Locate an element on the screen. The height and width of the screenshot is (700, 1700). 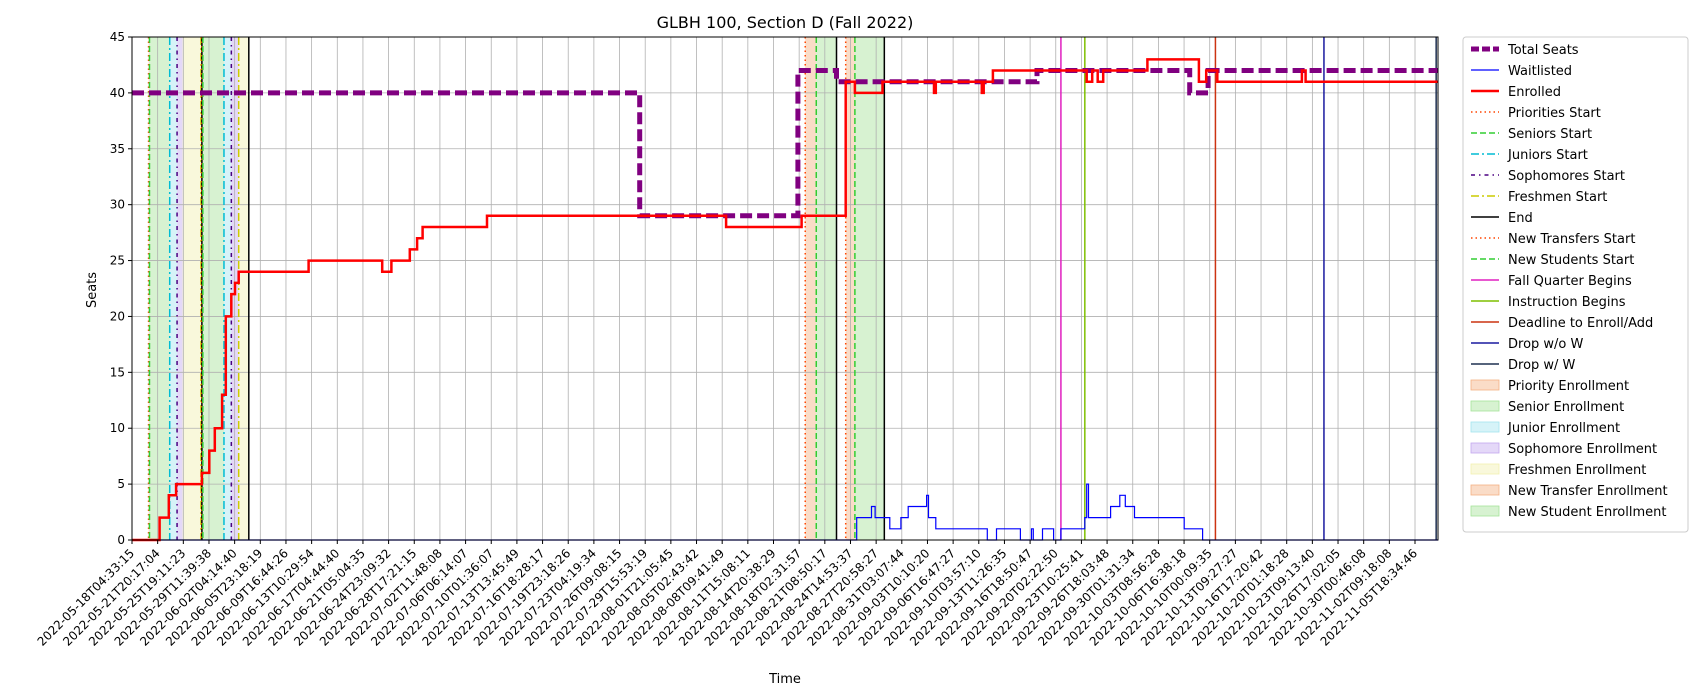
legend-label: Senior Enrollment is located at coordinates (1566, 407).